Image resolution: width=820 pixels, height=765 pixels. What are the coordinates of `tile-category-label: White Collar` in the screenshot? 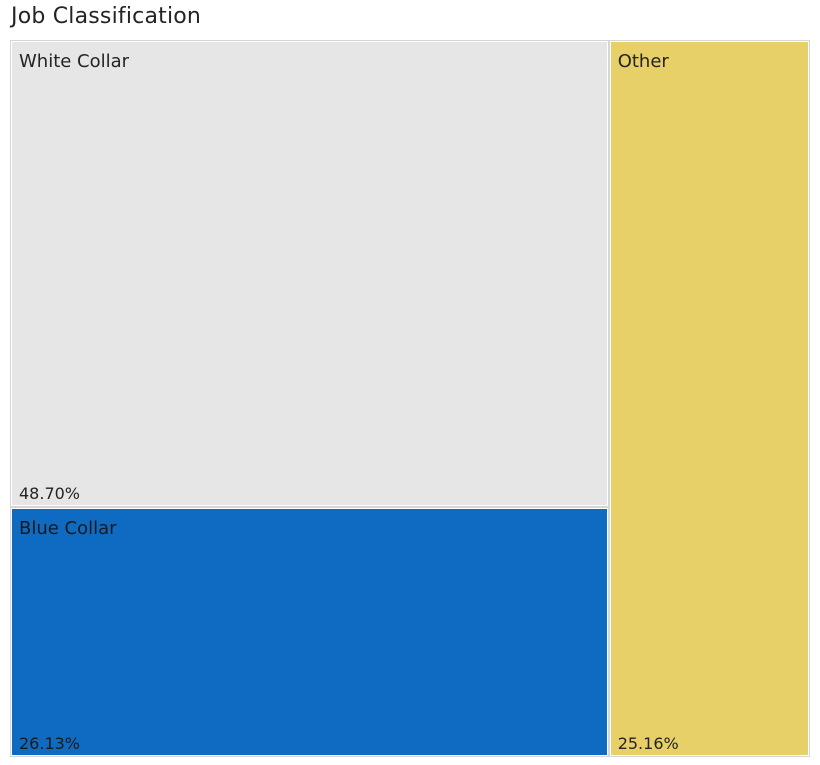 It's located at (74, 61).